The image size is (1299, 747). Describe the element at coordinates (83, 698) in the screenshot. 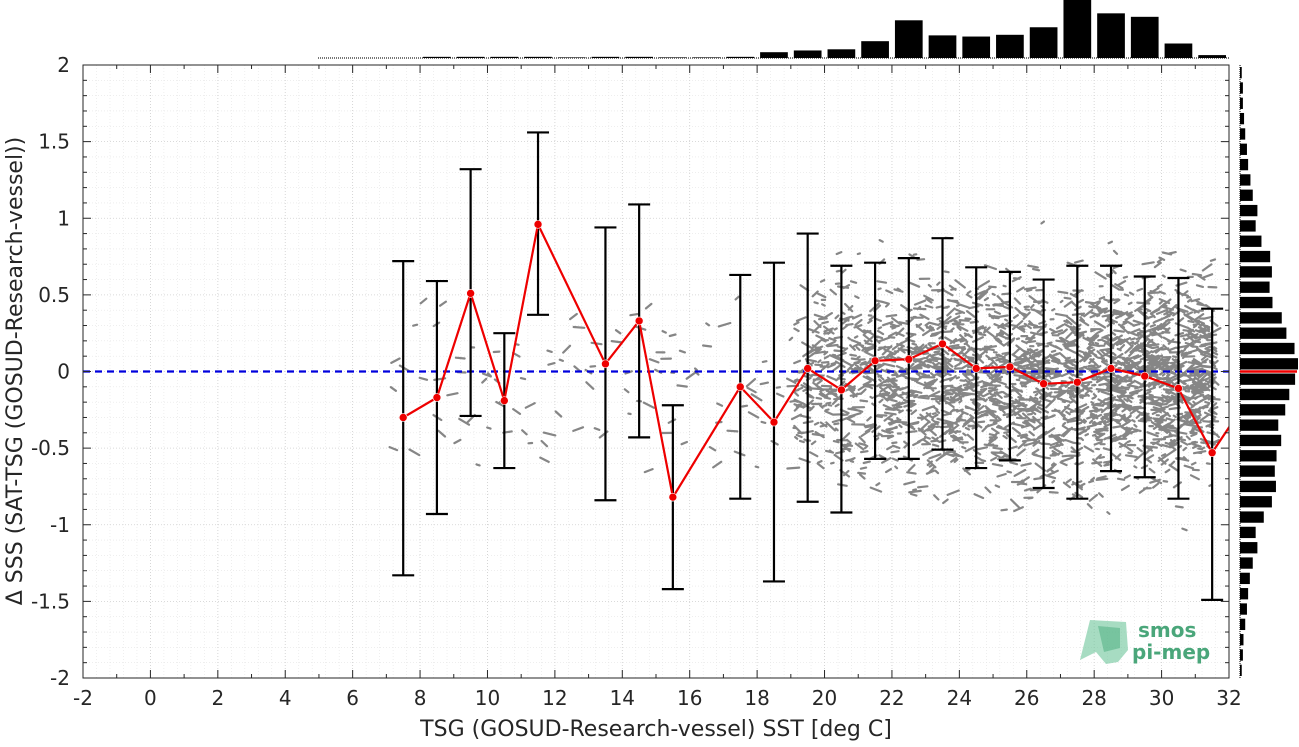

I see `x-tick-label: -2` at that location.